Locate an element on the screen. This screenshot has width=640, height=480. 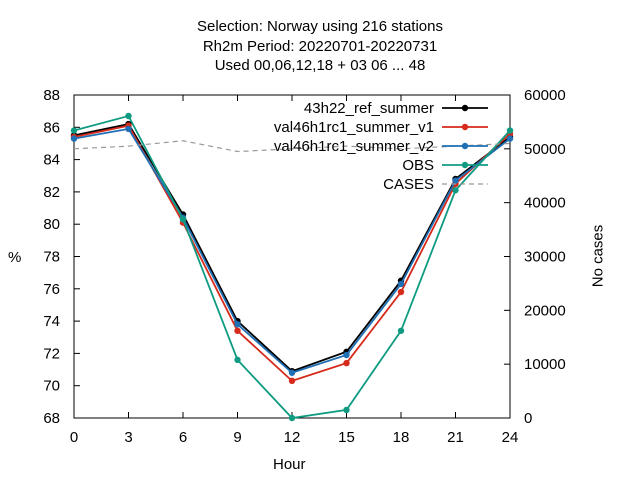
y-tick-label: 68 is located at coordinates (51, 418).